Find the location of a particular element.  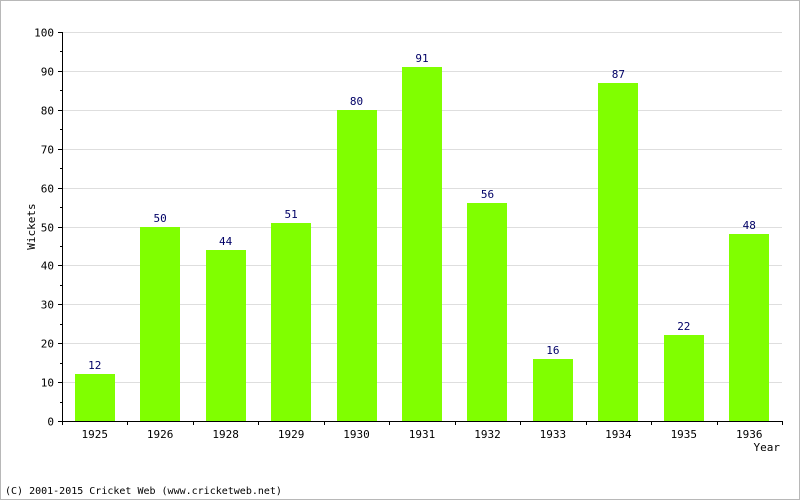

y-tick-label: 20 is located at coordinates (47, 344).